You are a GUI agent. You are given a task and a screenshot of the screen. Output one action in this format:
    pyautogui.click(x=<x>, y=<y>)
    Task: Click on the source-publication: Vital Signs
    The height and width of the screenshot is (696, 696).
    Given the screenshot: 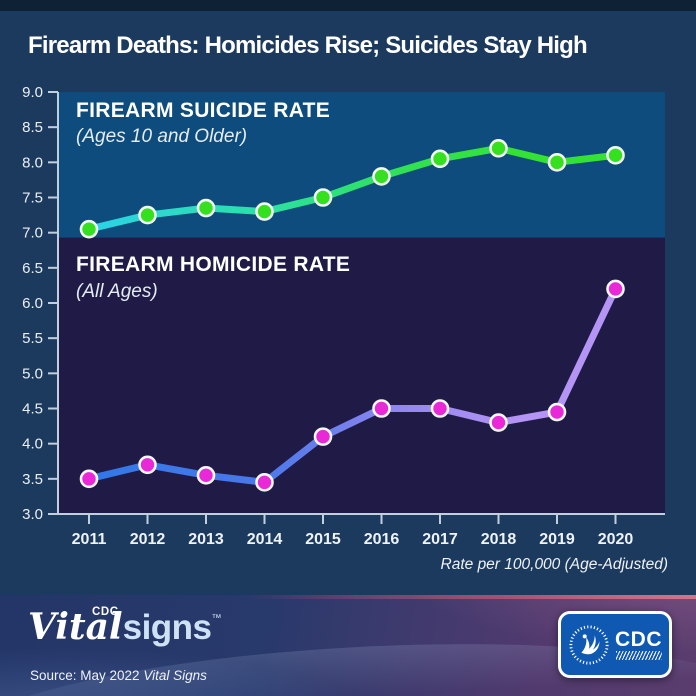 What is the action you would take?
    pyautogui.click(x=175, y=675)
    